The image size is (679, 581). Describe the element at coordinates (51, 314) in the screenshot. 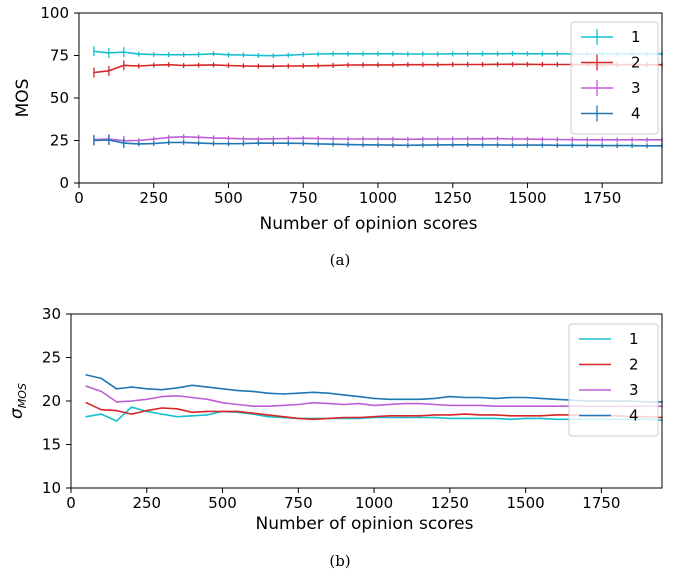

I see `y-tick-label: 30` at that location.